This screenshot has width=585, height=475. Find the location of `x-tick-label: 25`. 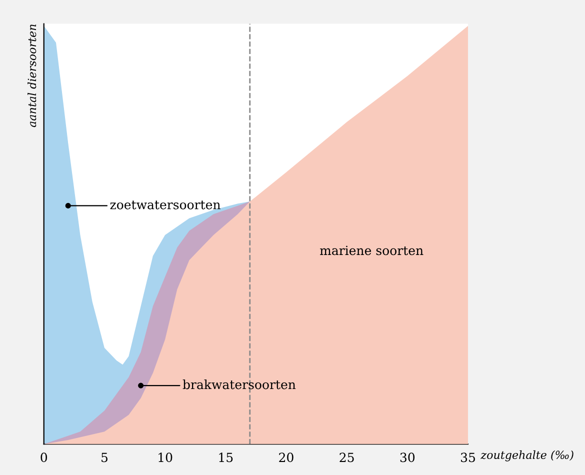

x-tick-label: 25 is located at coordinates (347, 457).